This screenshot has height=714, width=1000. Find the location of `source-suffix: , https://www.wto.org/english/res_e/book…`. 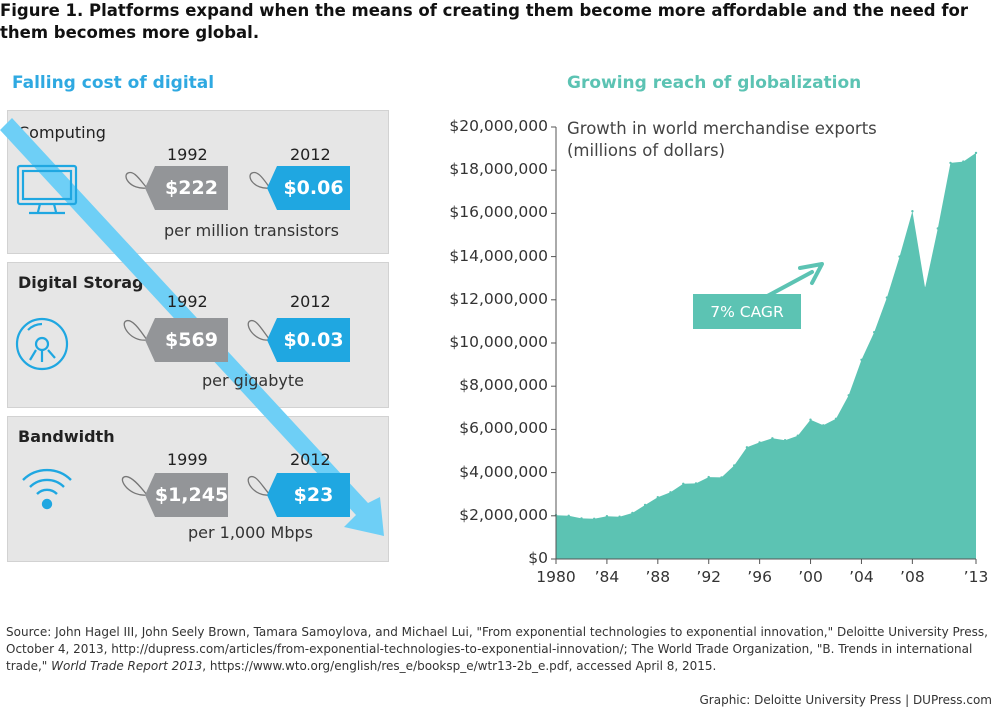

source-suffix: , https://www.wto.org/english/res_e/book… is located at coordinates (459, 666).